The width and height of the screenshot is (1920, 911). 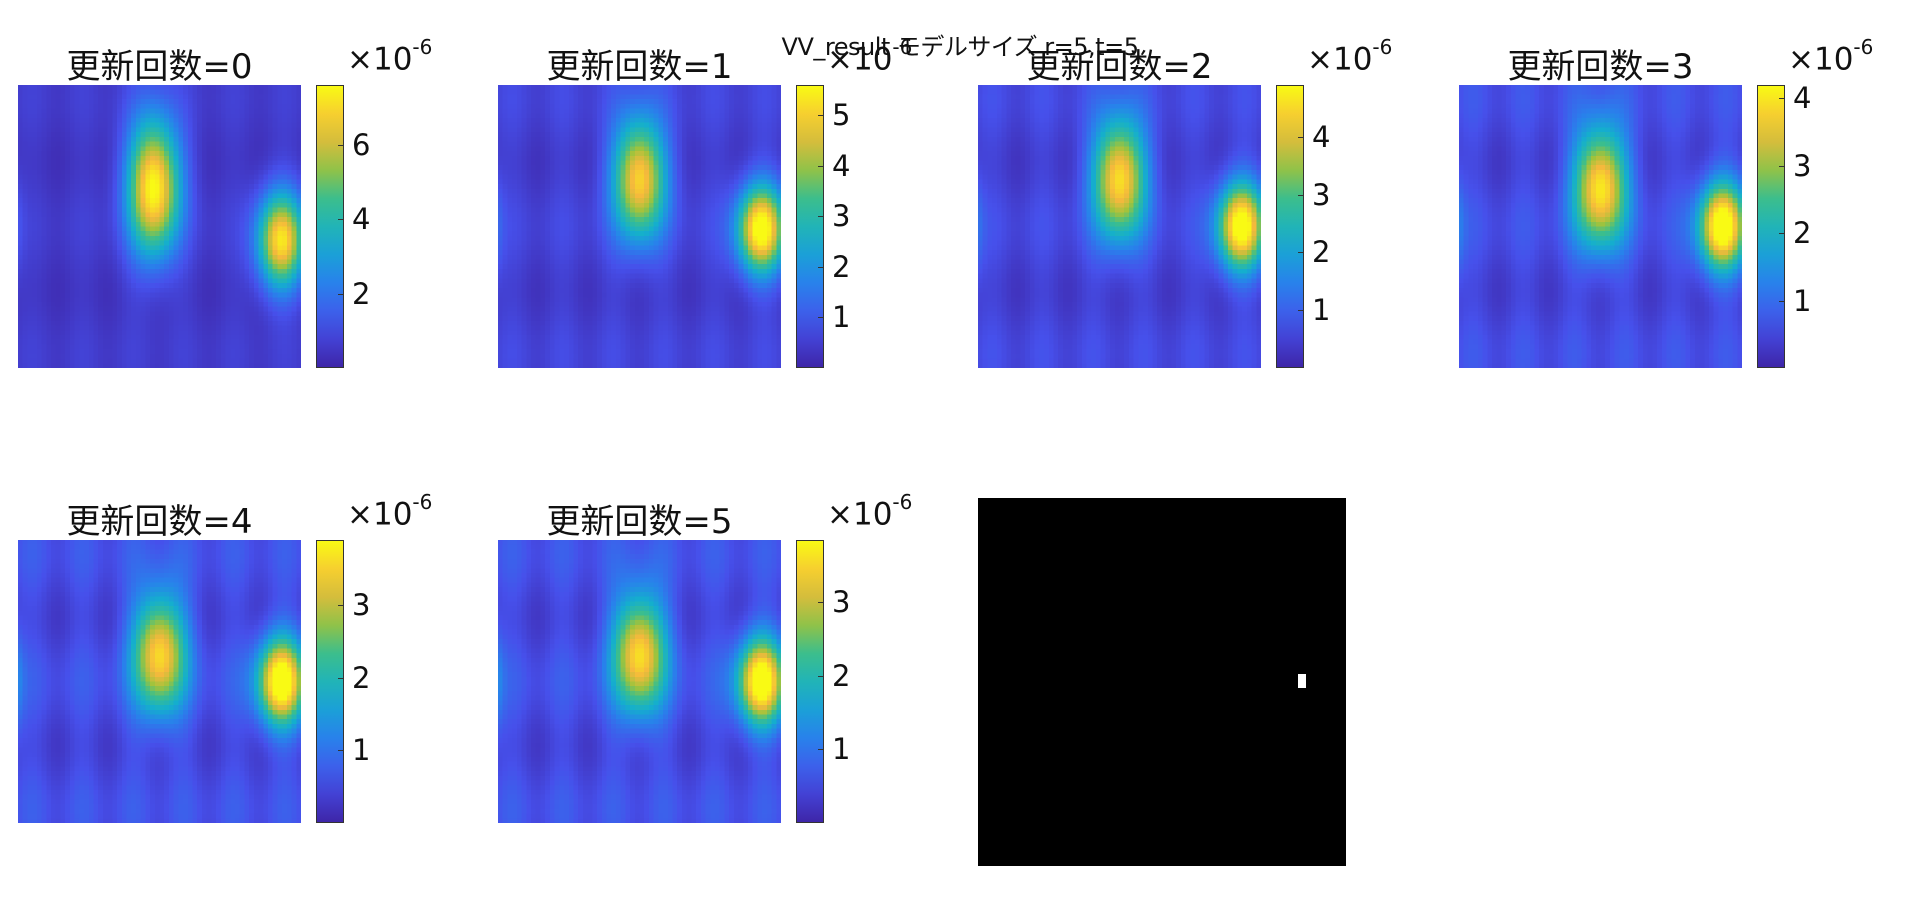 What do you see at coordinates (1302, 681) in the screenshot?
I see `mask-marked-pixel` at bounding box center [1302, 681].